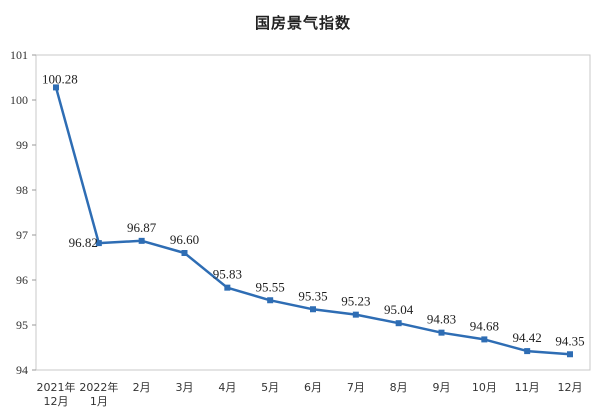 The width and height of the screenshot is (606, 411). Describe the element at coordinates (22, 280) in the screenshot. I see `y-tick-label: 96` at that location.